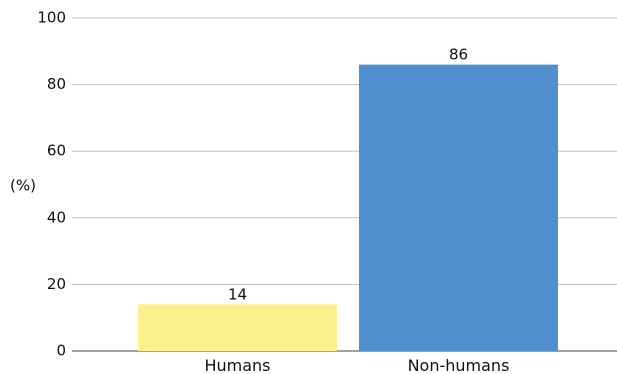 The image size is (617, 374). What do you see at coordinates (23, 186) in the screenshot?
I see `y-axis-label: (%)` at bounding box center [23, 186].